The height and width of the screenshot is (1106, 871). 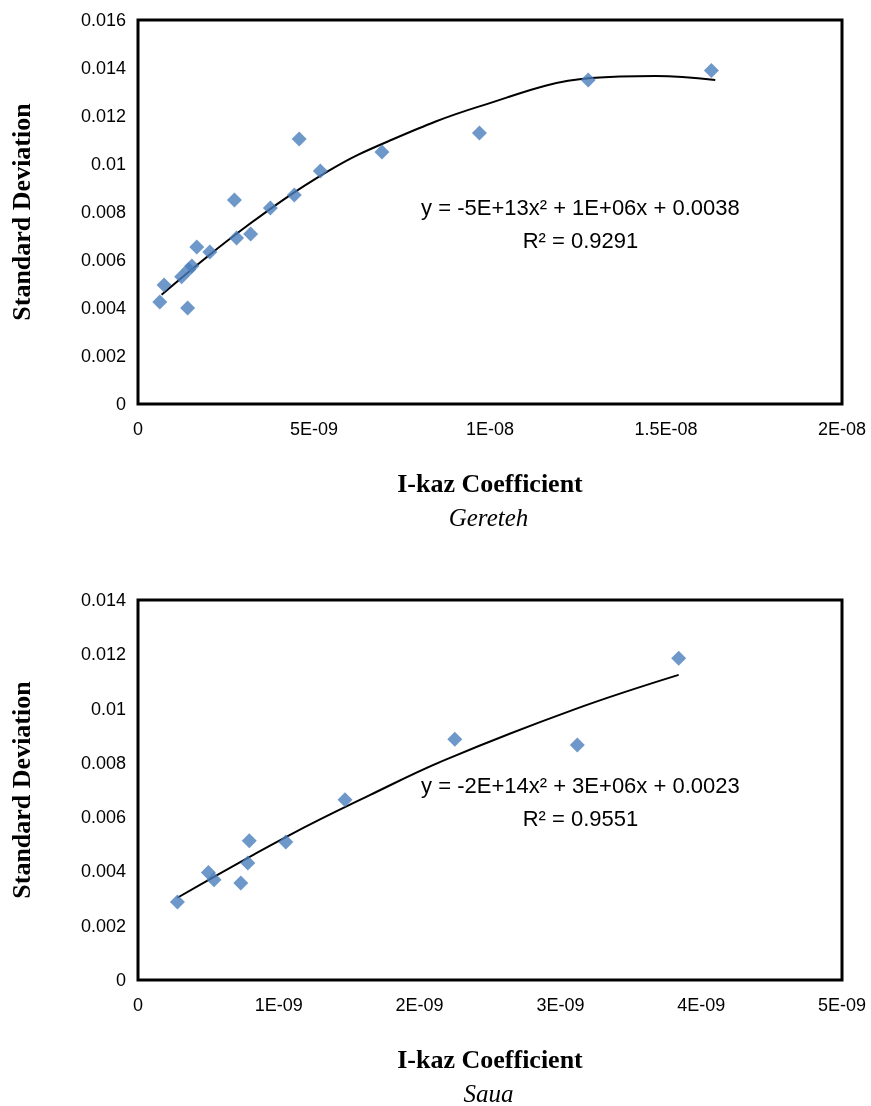 What do you see at coordinates (488, 1092) in the screenshot?
I see `text: Saua` at bounding box center [488, 1092].